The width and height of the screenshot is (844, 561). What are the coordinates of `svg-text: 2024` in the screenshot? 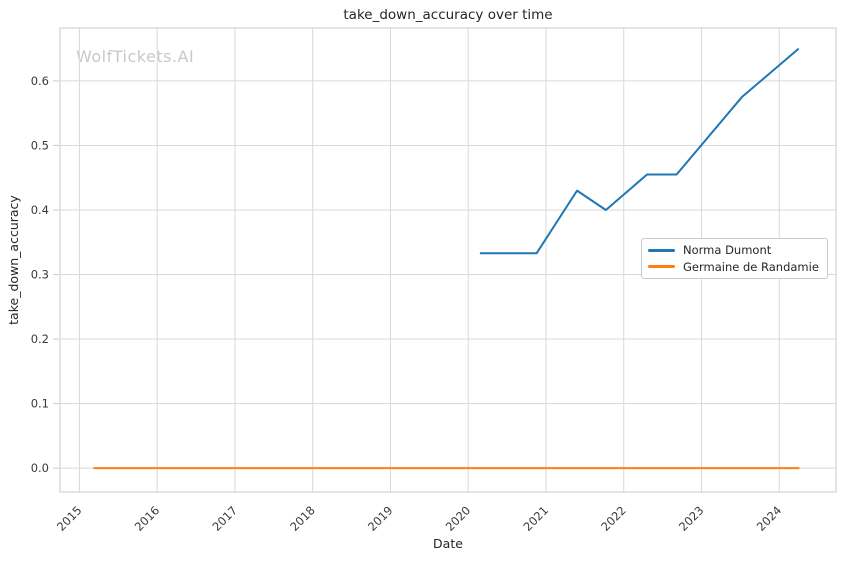 It's located at (769, 518).